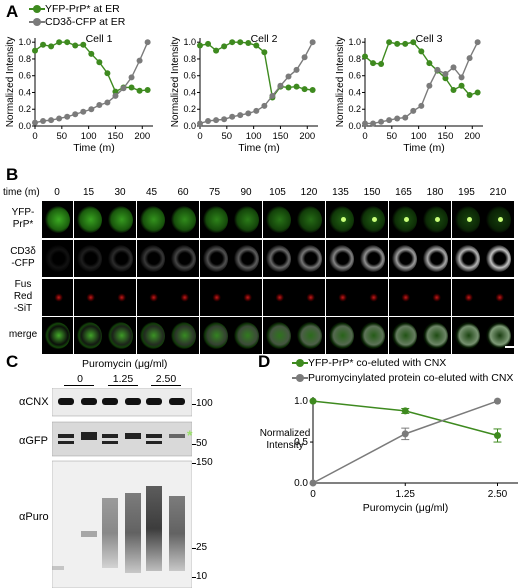  I want to click on x-tick-label: 100, so click(89, 136).